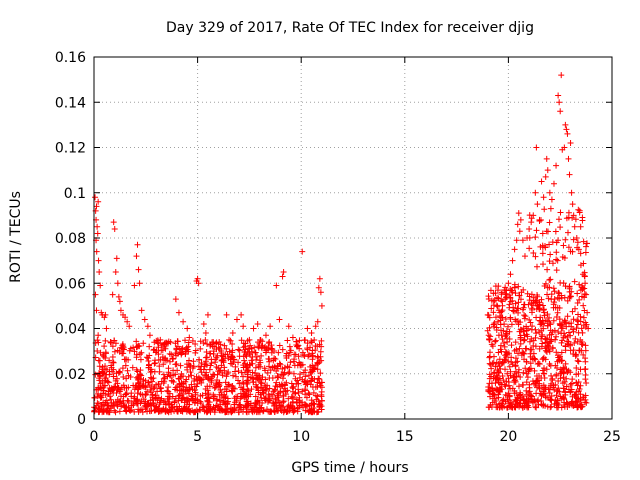 Image resolution: width=640 pixels, height=480 pixels. What do you see at coordinates (75, 194) in the screenshot?
I see `y-tick-label: 0.1` at bounding box center [75, 194].